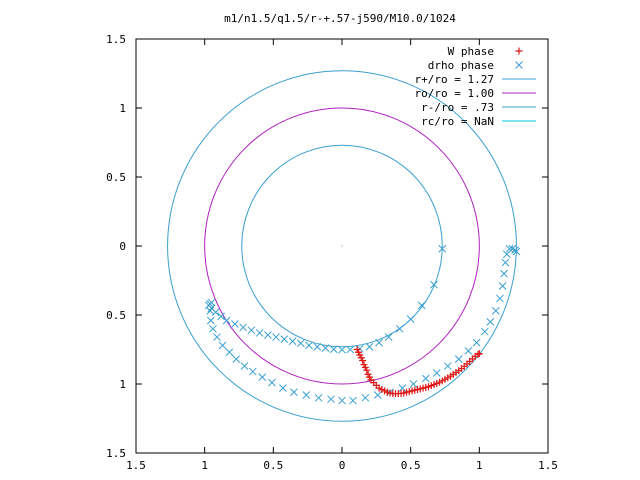 This screenshot has height=480, width=640. What do you see at coordinates (457, 107) in the screenshot?
I see `legend-label: r-/ro = .73` at bounding box center [457, 107].